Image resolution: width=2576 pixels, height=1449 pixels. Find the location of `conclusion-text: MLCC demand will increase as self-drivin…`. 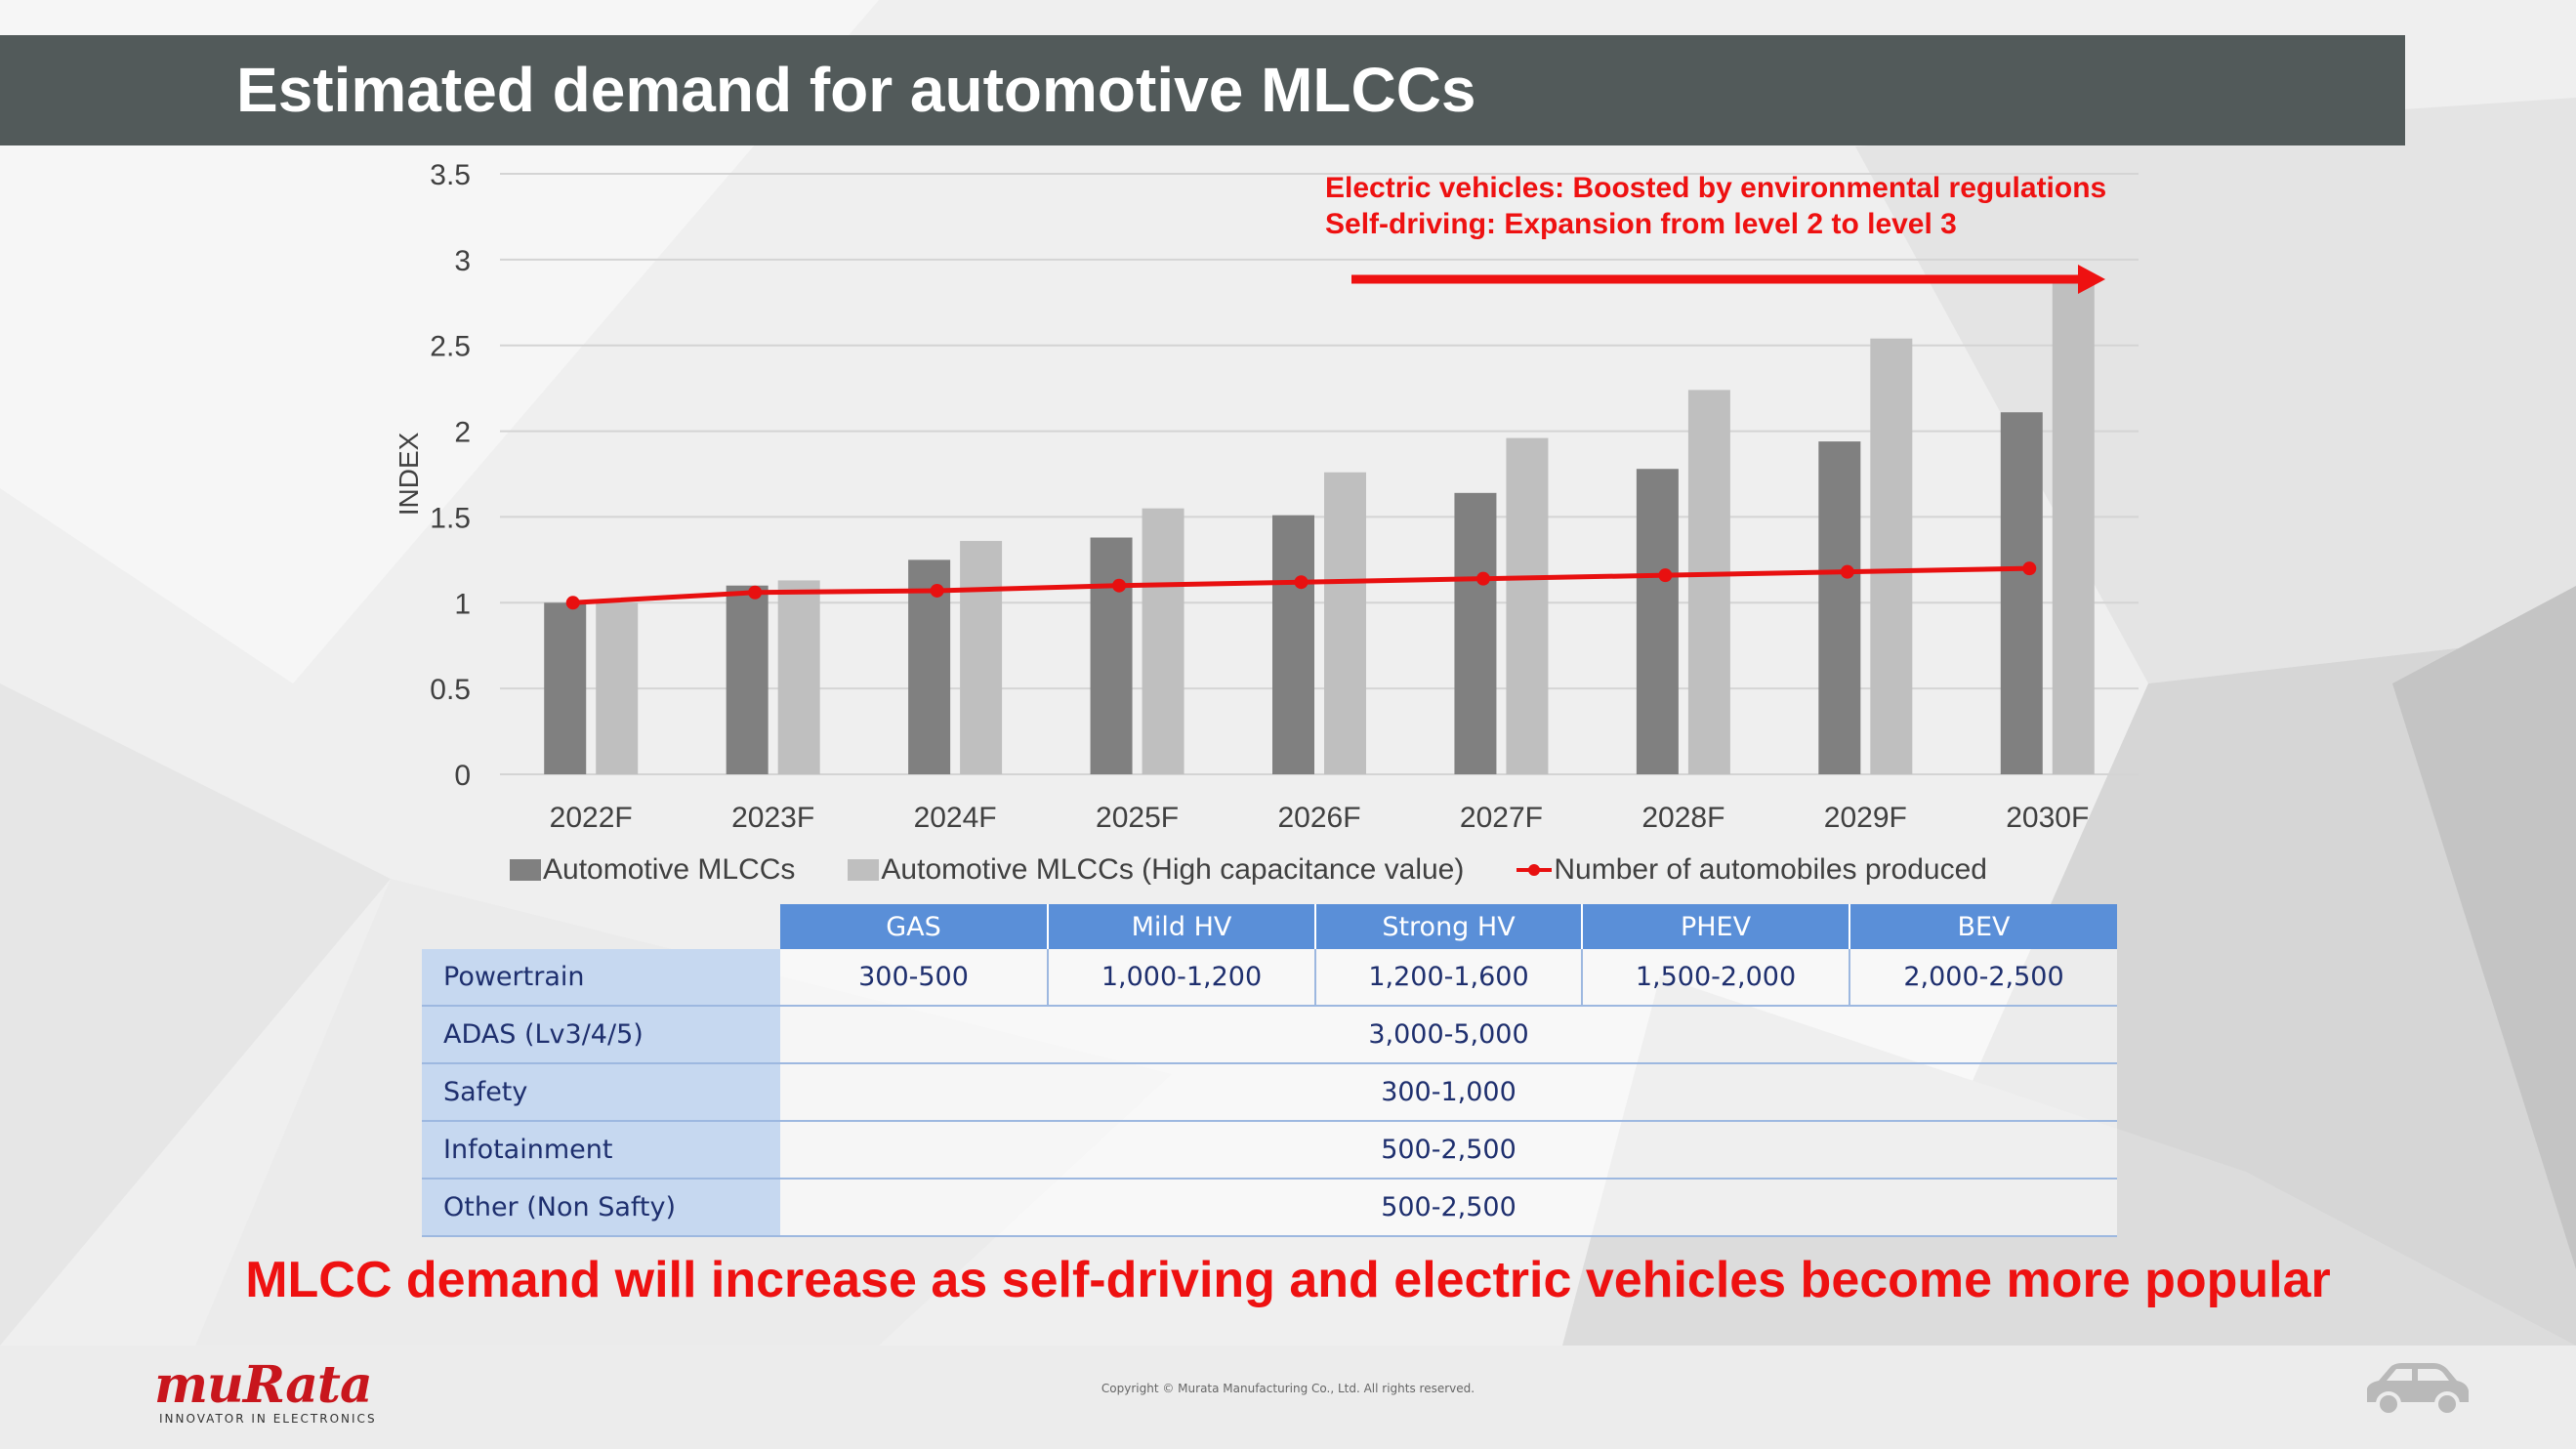

conclusion-text: MLCC demand will increase as self-drivin… is located at coordinates (1288, 1280).